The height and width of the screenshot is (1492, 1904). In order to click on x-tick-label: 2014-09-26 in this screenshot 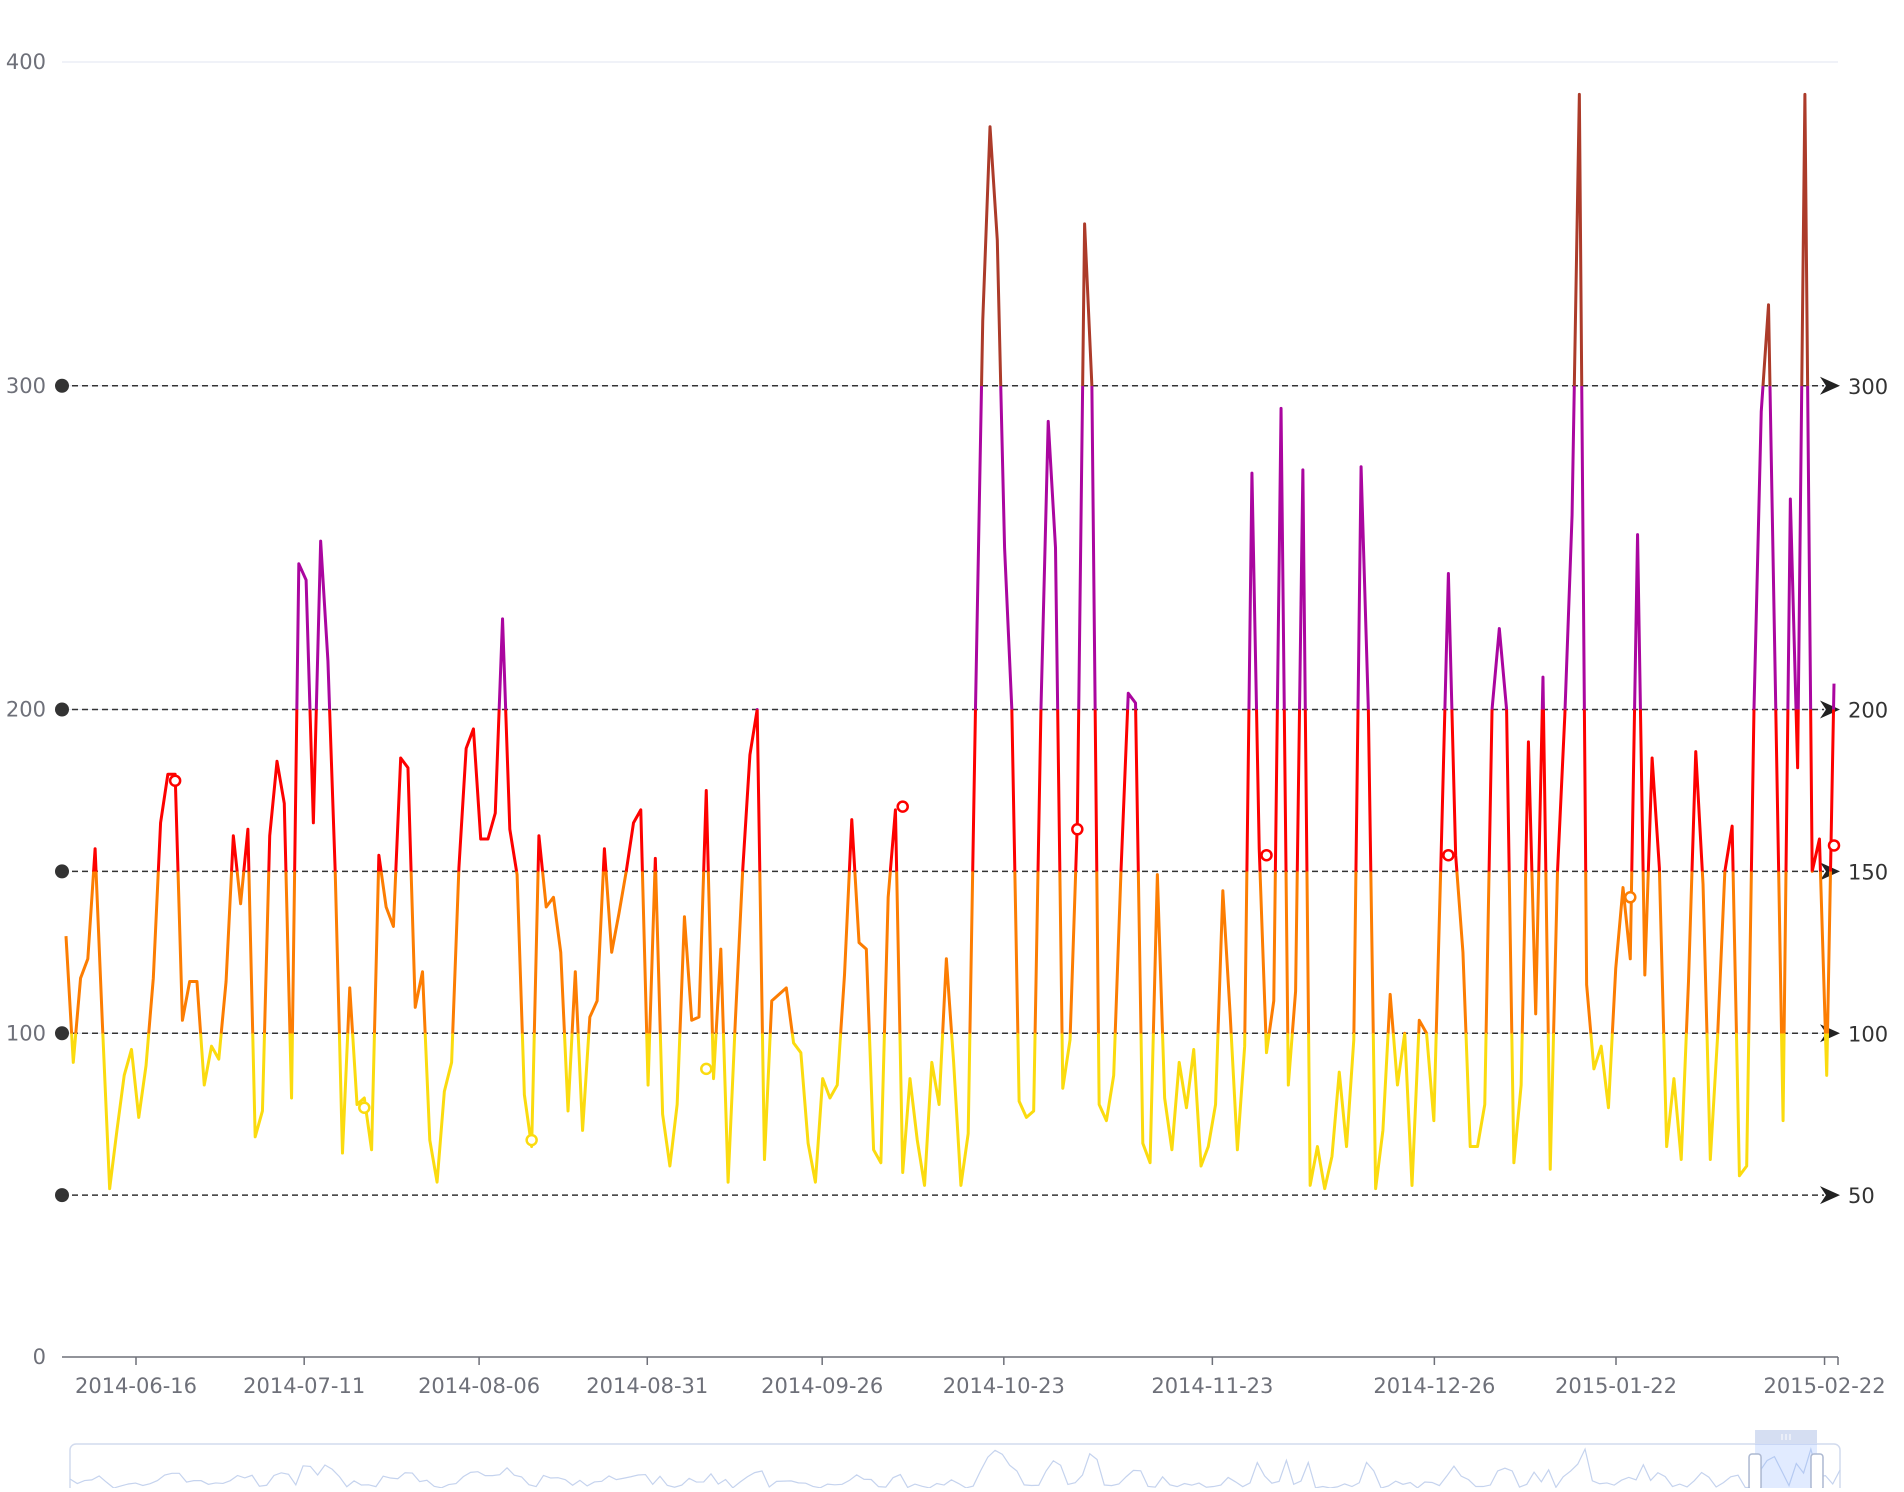, I will do `click(822, 1386)`.